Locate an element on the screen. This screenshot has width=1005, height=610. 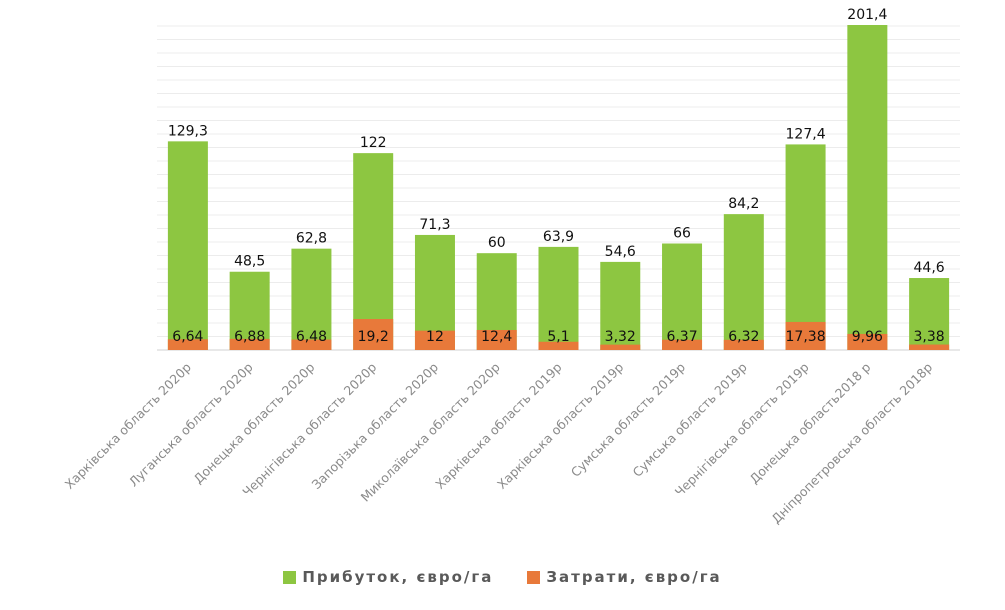
data-label-profit: 60 is located at coordinates (497, 243).